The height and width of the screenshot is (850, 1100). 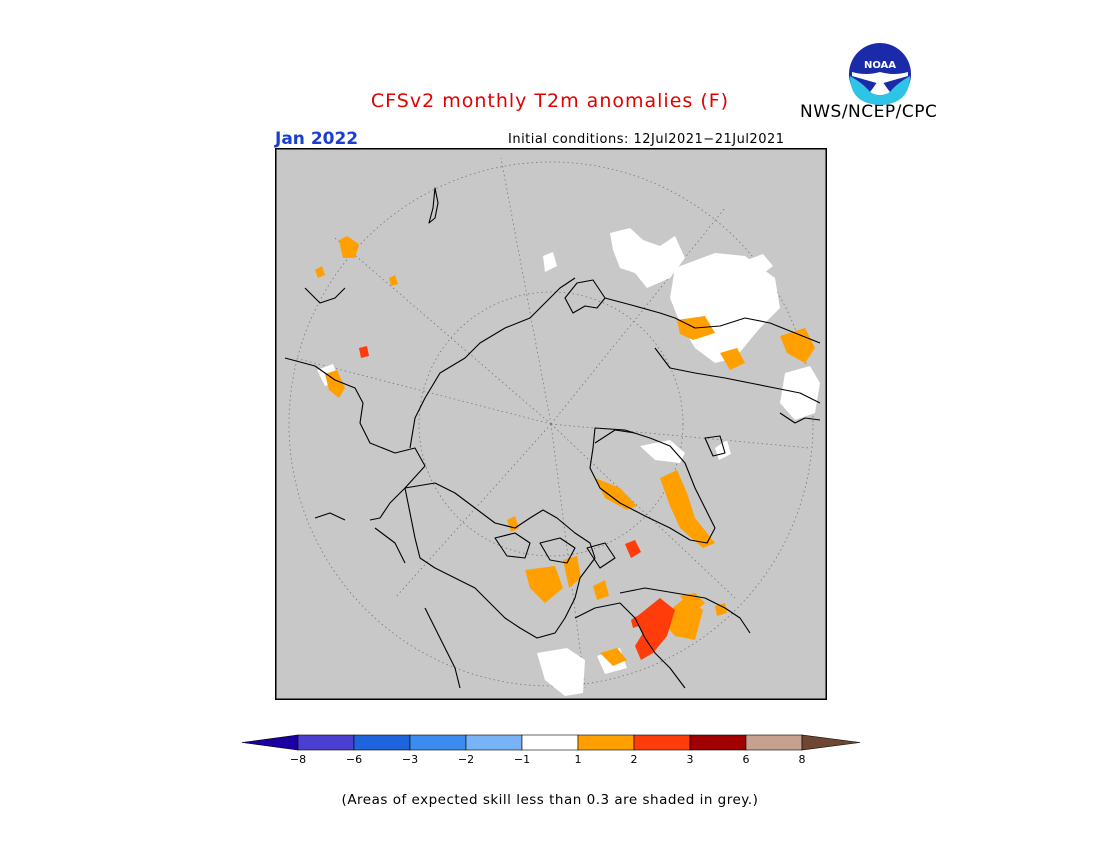 I want to click on colorbar-arrow-low, so click(x=270, y=742).